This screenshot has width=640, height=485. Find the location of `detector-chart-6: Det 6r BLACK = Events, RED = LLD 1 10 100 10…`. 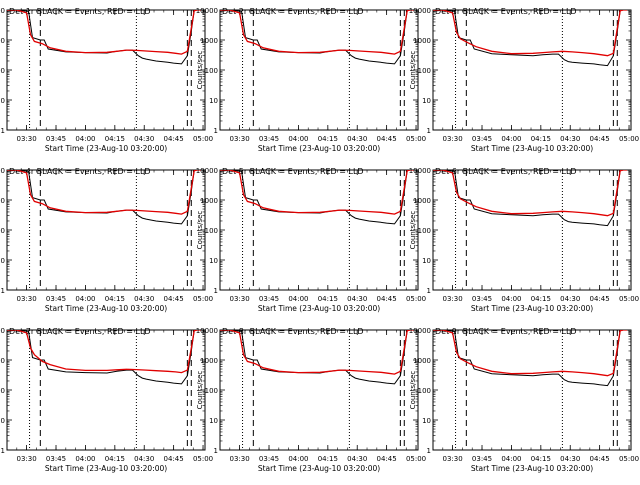

detector-chart-6: Det 6r BLACK = Events, RED = LLD 1 10 100 10… is located at coordinates (524, 240).